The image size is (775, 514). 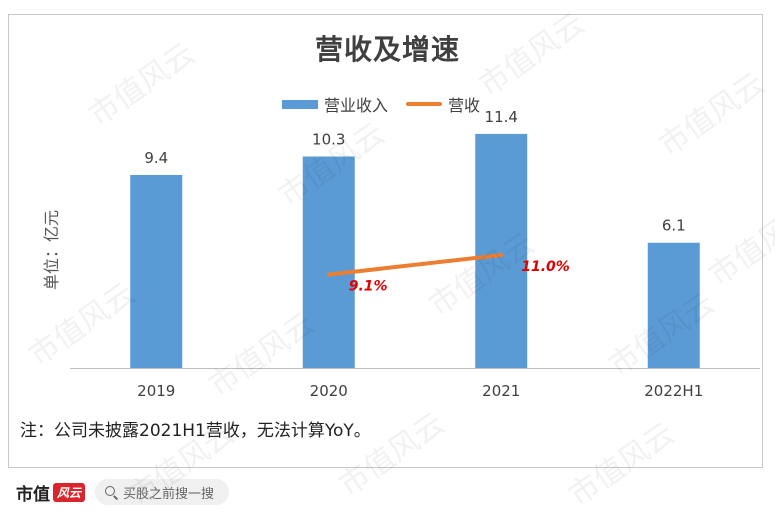 I want to click on brand-mark: 风云, so click(x=69, y=492).